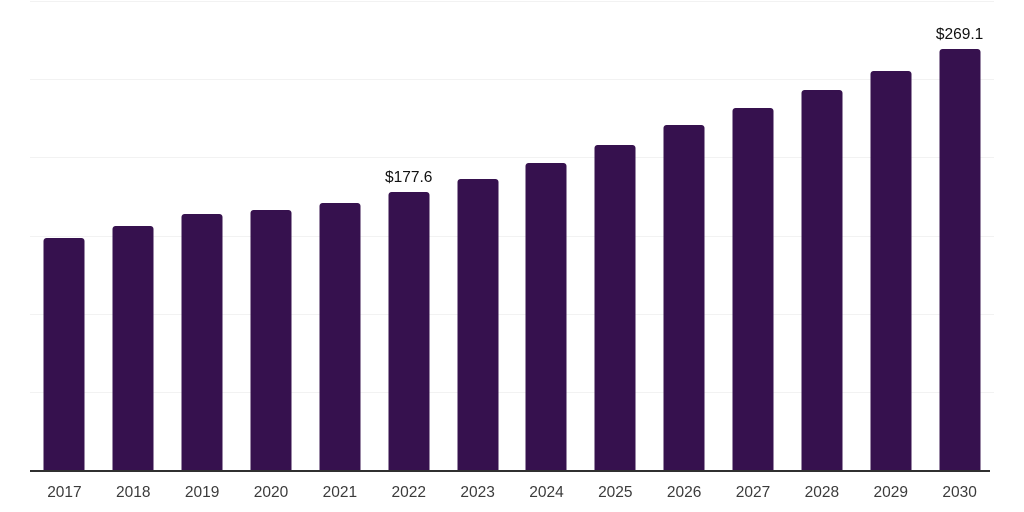 The width and height of the screenshot is (1024, 512). I want to click on bar-cell-2026, so click(684, 235).